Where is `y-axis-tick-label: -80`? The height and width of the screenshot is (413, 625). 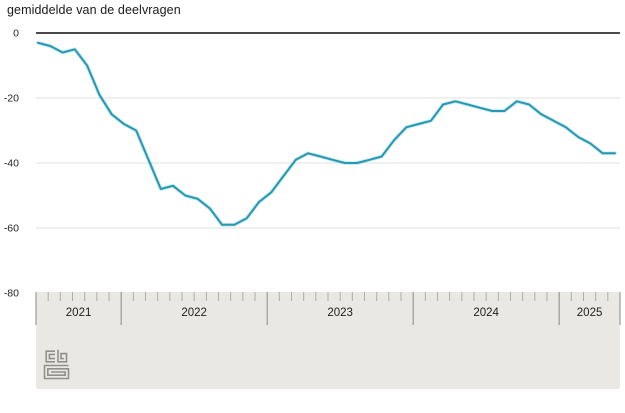 y-axis-tick-label: -80 is located at coordinates (11, 294).